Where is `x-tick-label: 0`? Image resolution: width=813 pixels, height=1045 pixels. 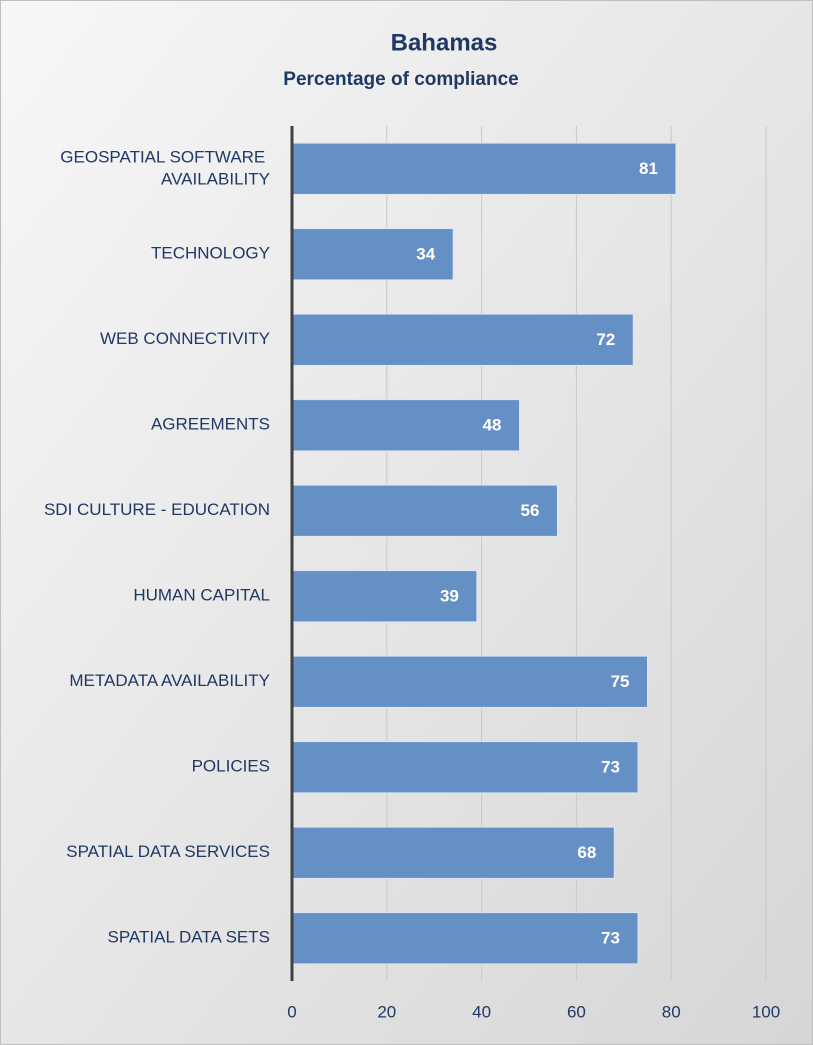 x-tick-label: 0 is located at coordinates (291, 1011).